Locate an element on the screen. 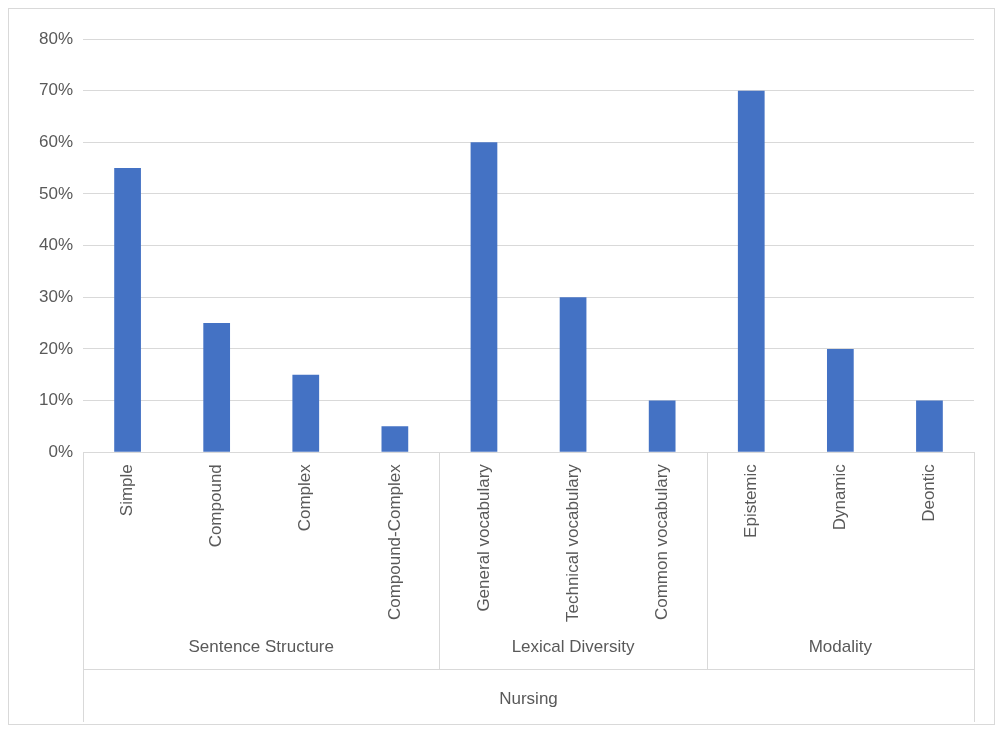 This screenshot has height=731, width=1003. x-tick-label: Common vocabulary is located at coordinates (661, 542).